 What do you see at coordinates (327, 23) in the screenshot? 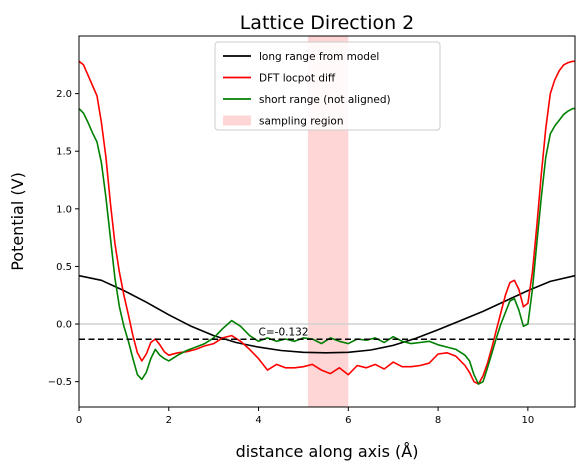
I see `chart-title: Lattice Direction 2` at bounding box center [327, 23].